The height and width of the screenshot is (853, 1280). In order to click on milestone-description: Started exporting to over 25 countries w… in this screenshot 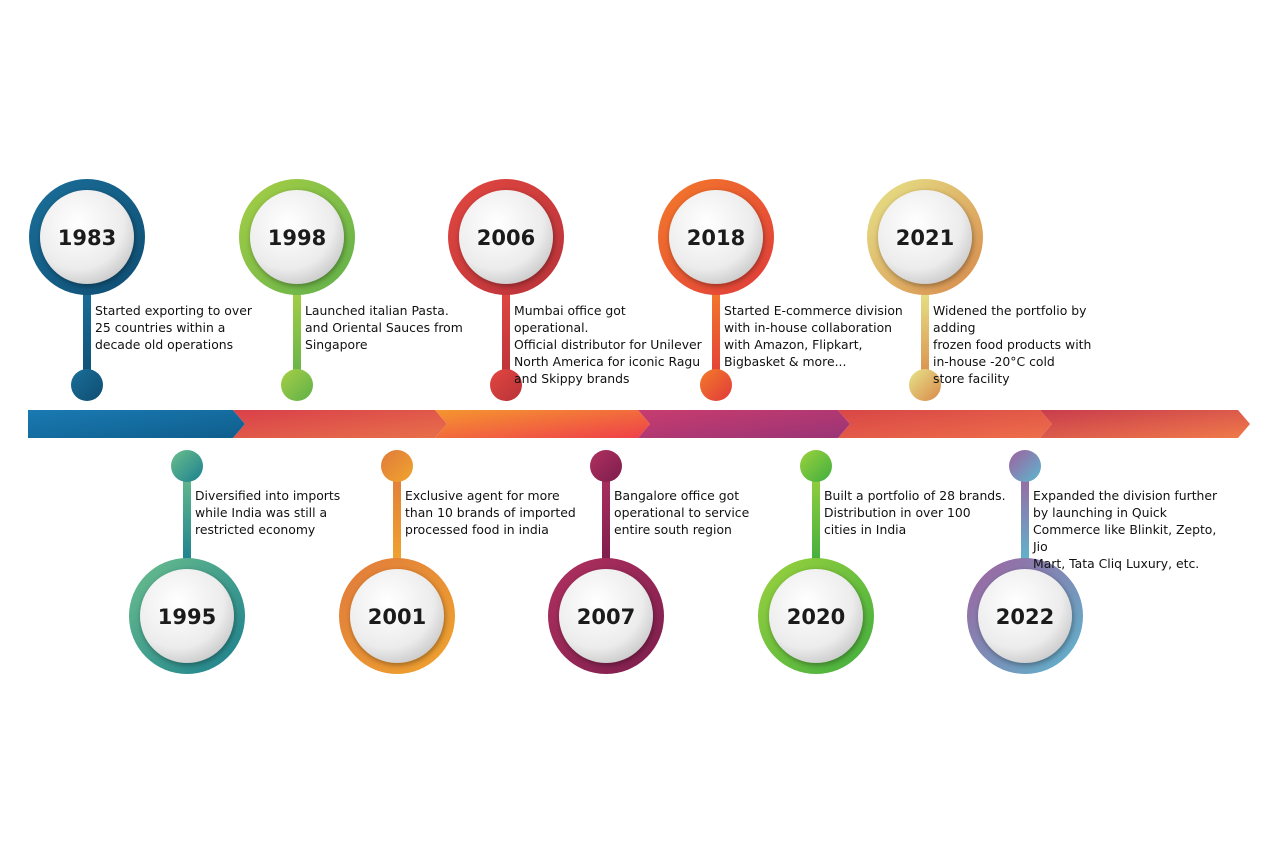, I will do `click(173, 327)`.